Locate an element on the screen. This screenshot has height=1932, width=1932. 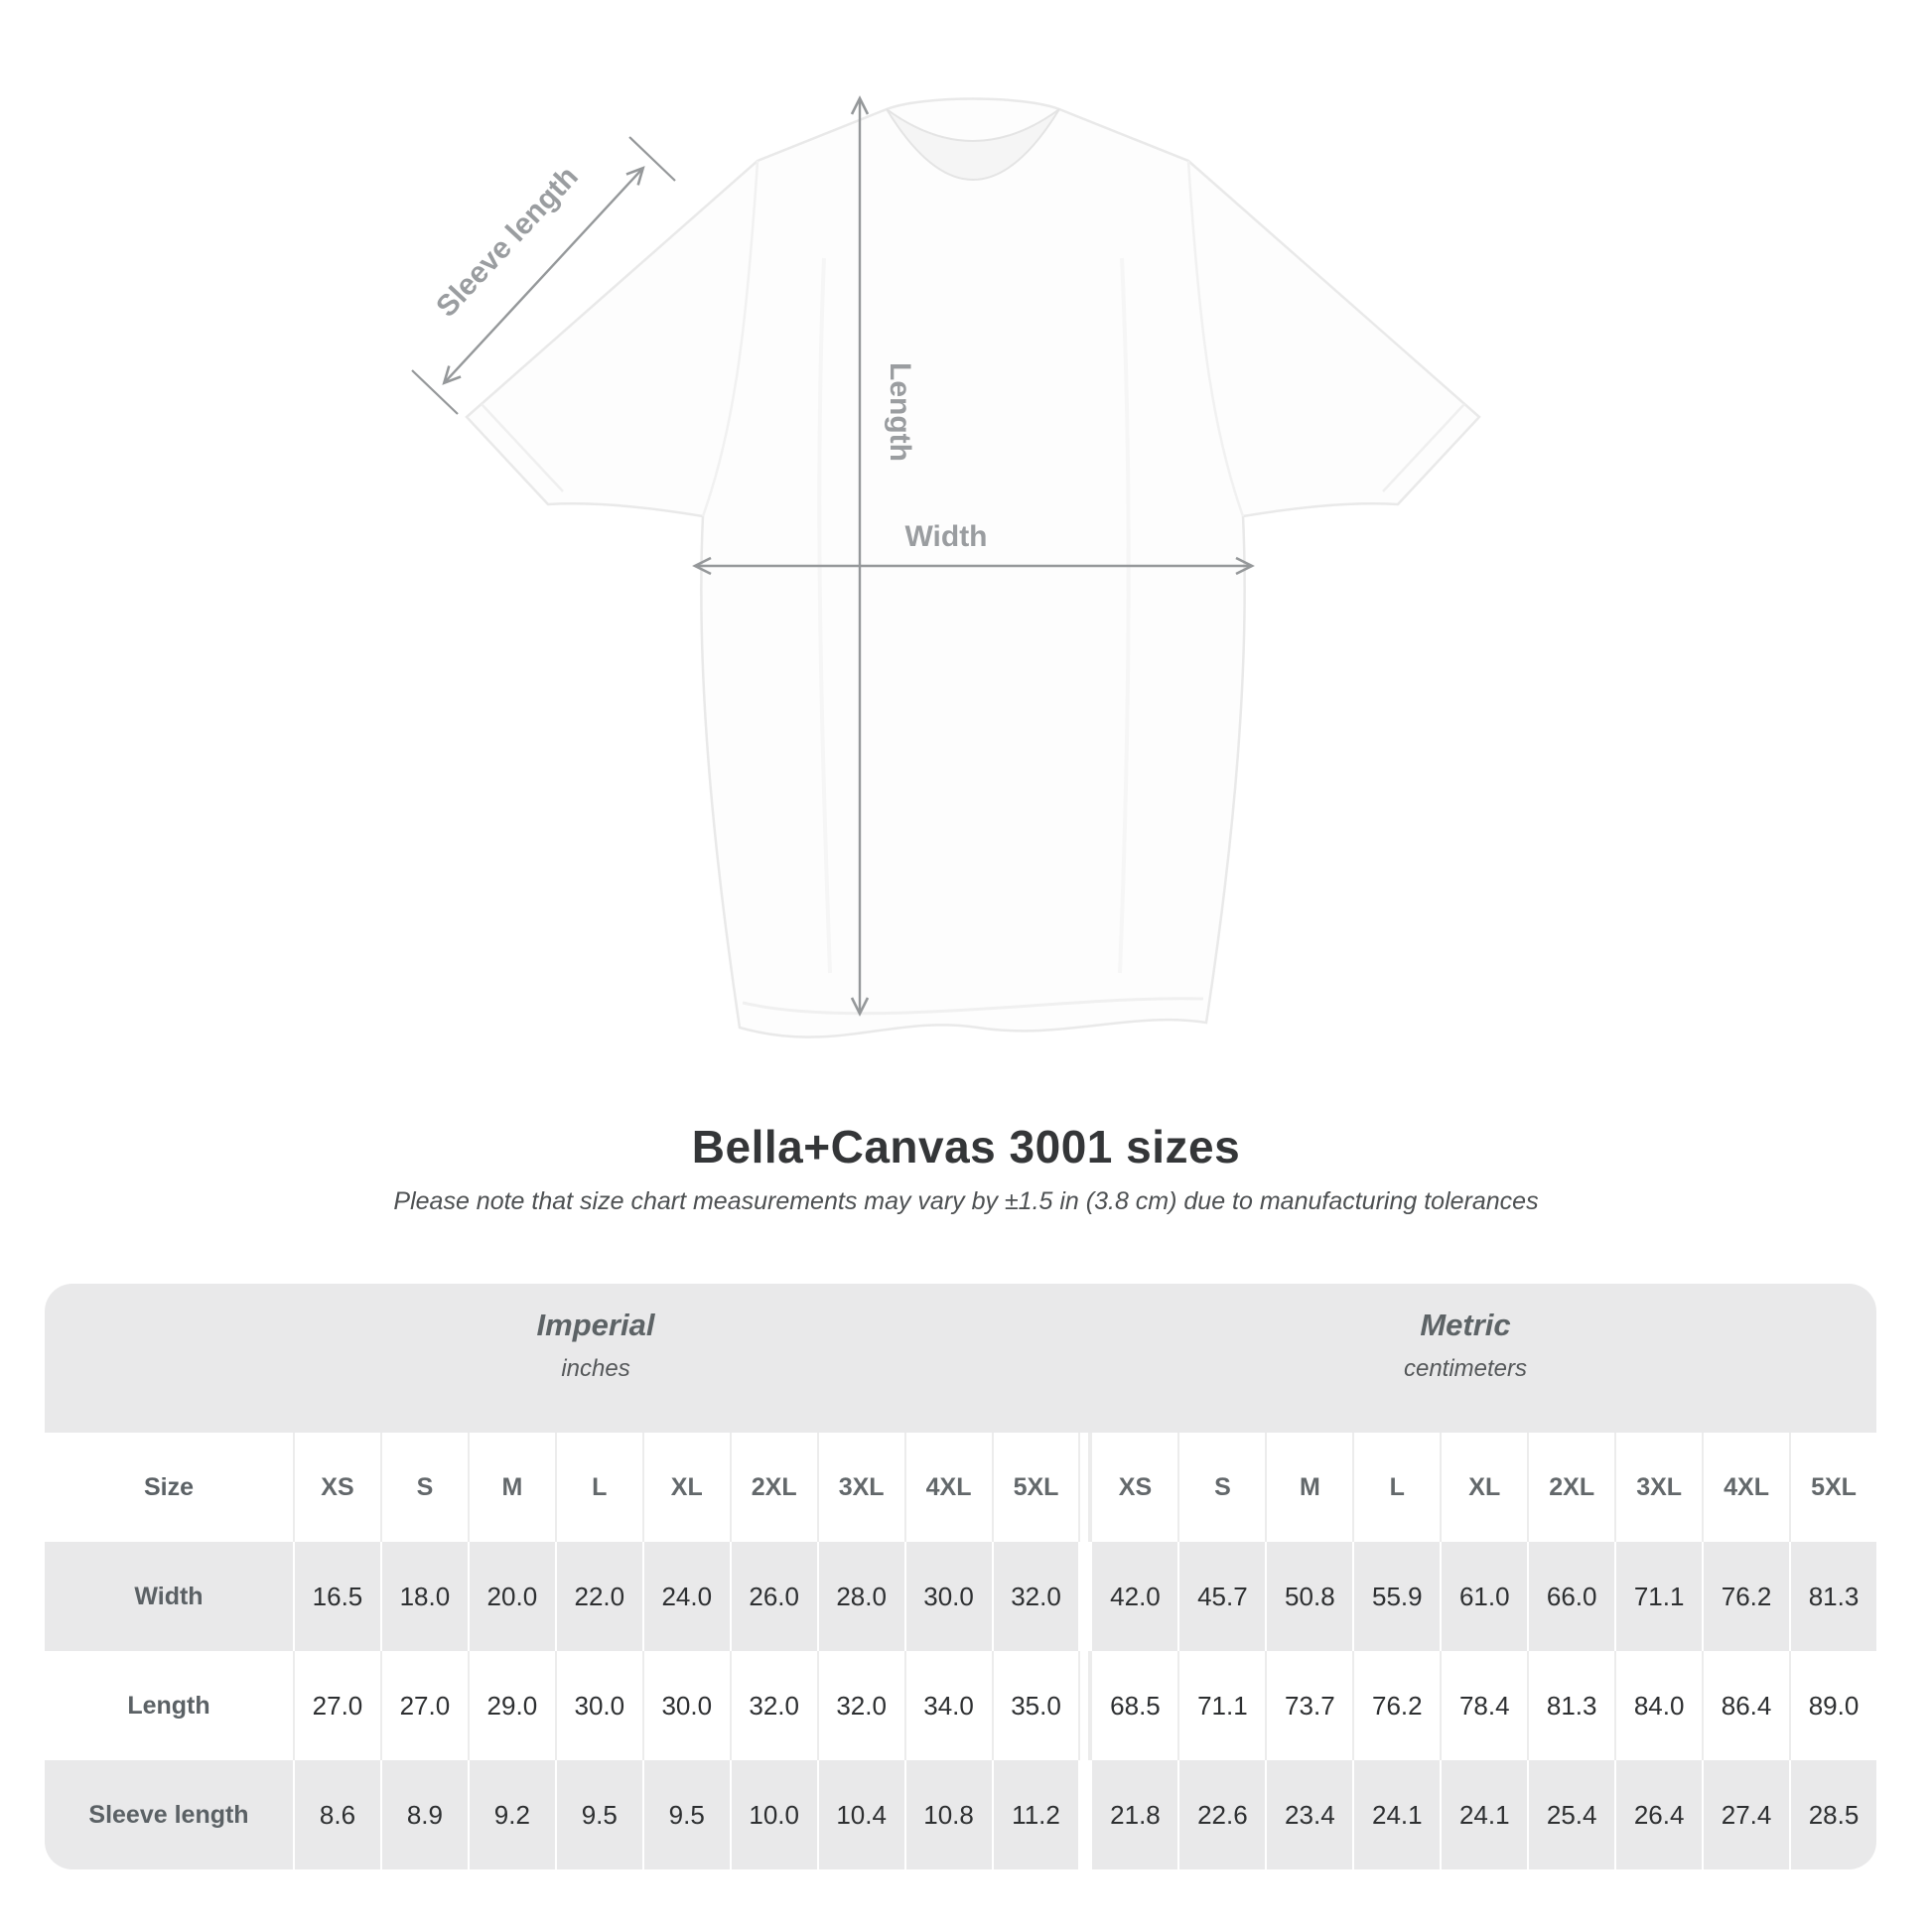
value-cell: 89.0 is located at coordinates (1833, 1706).